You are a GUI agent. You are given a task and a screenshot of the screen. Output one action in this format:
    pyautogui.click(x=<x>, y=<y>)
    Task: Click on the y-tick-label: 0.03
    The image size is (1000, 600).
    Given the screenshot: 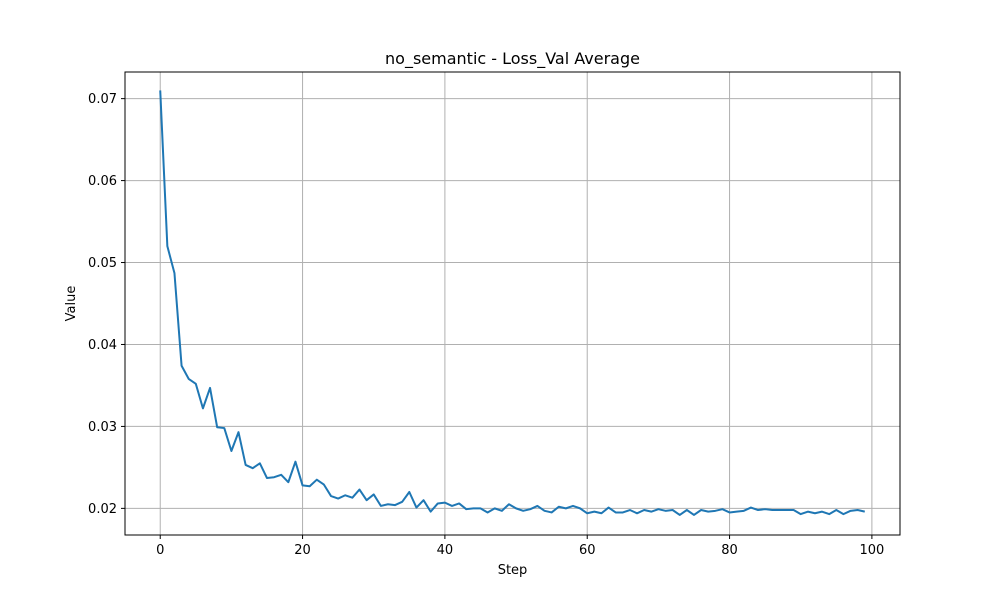 What is the action you would take?
    pyautogui.click(x=102, y=427)
    